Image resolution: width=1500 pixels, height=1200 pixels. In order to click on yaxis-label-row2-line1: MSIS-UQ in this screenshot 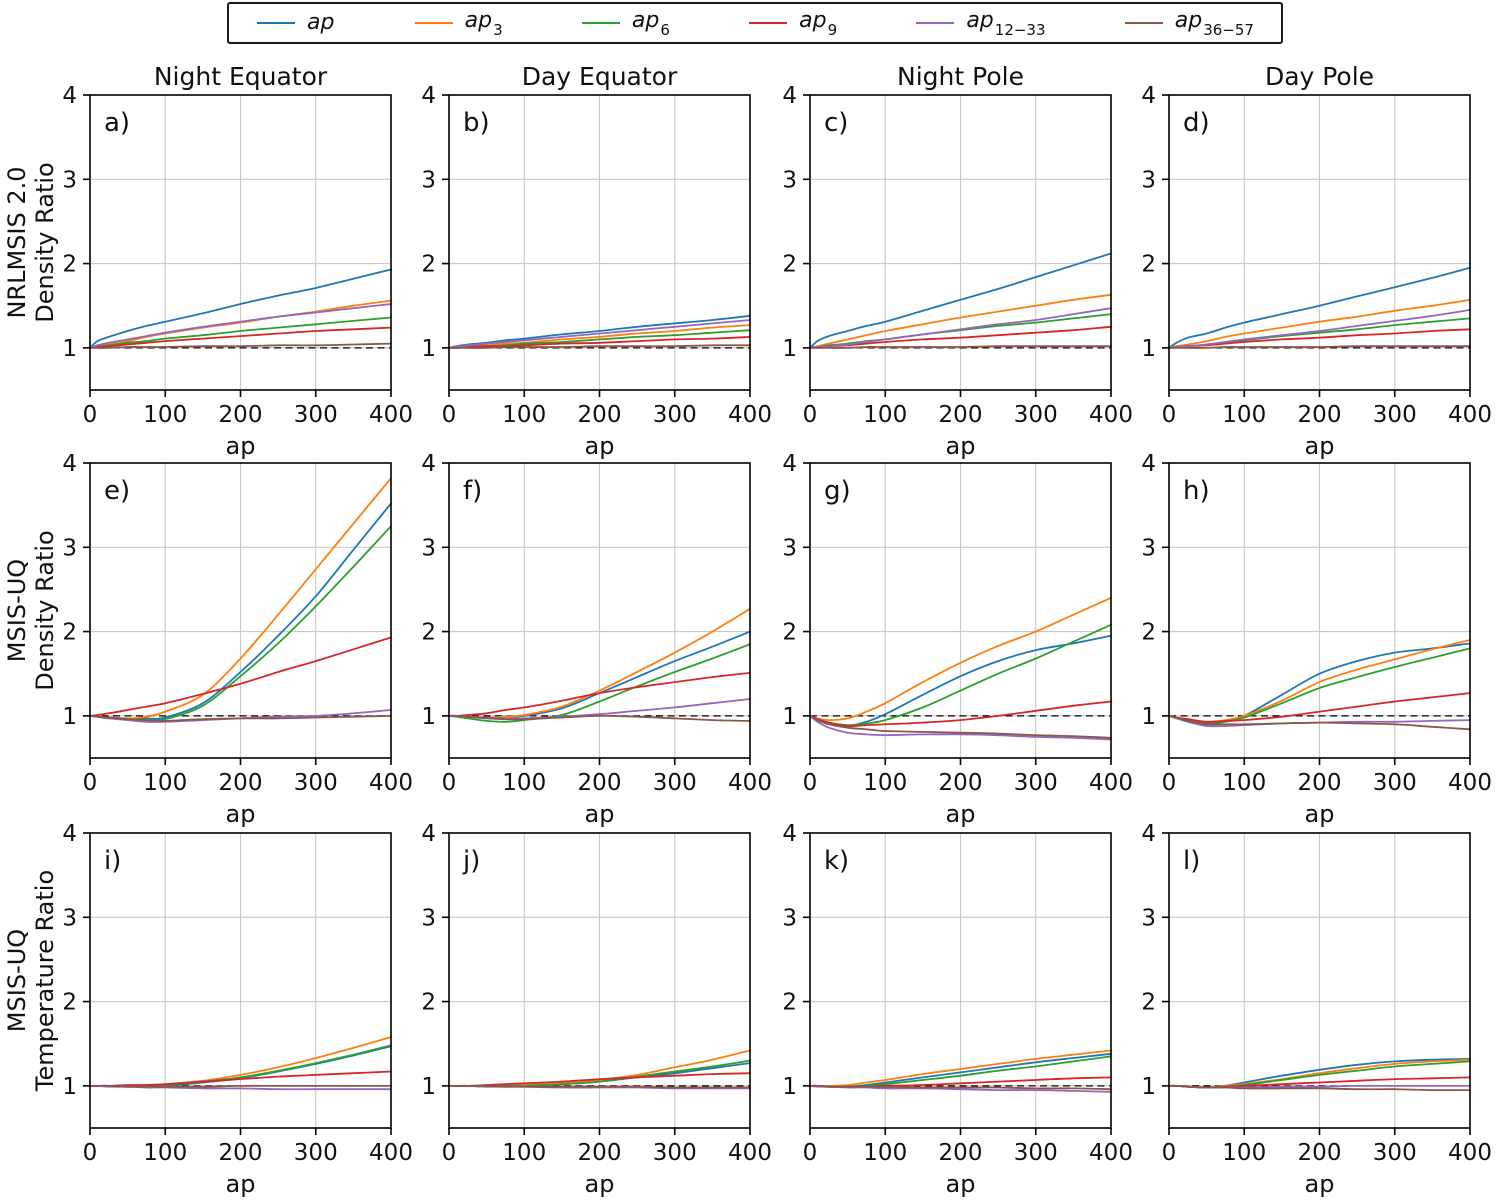, I will do `click(17, 980)`.